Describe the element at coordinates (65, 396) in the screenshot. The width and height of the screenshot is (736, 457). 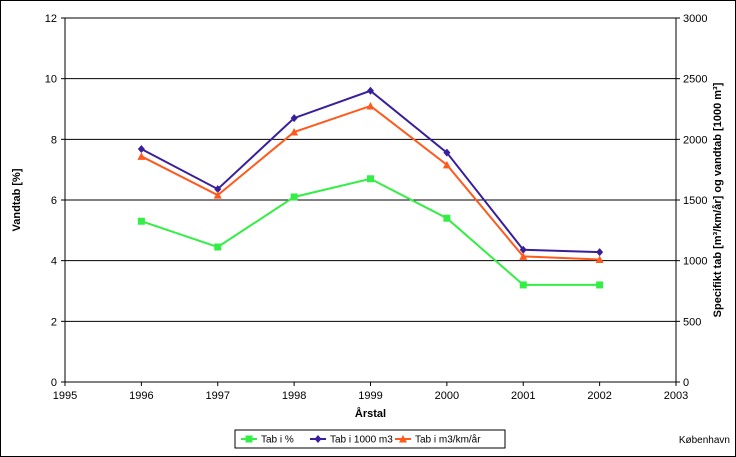
I see `x-tick-label: 1995` at that location.